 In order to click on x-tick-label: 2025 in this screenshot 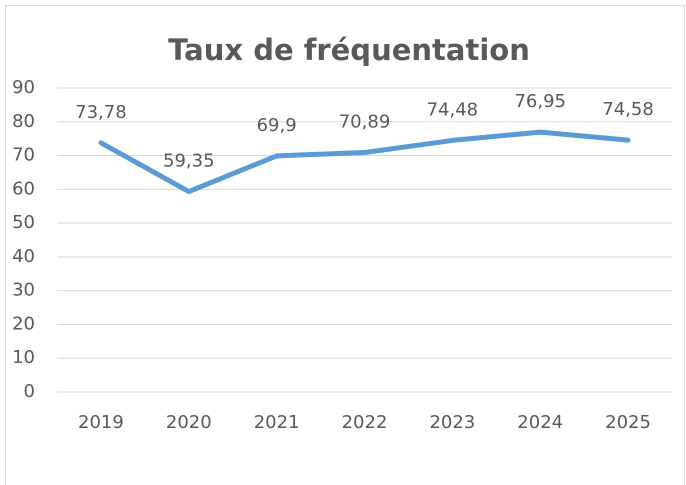, I will do `click(628, 422)`.